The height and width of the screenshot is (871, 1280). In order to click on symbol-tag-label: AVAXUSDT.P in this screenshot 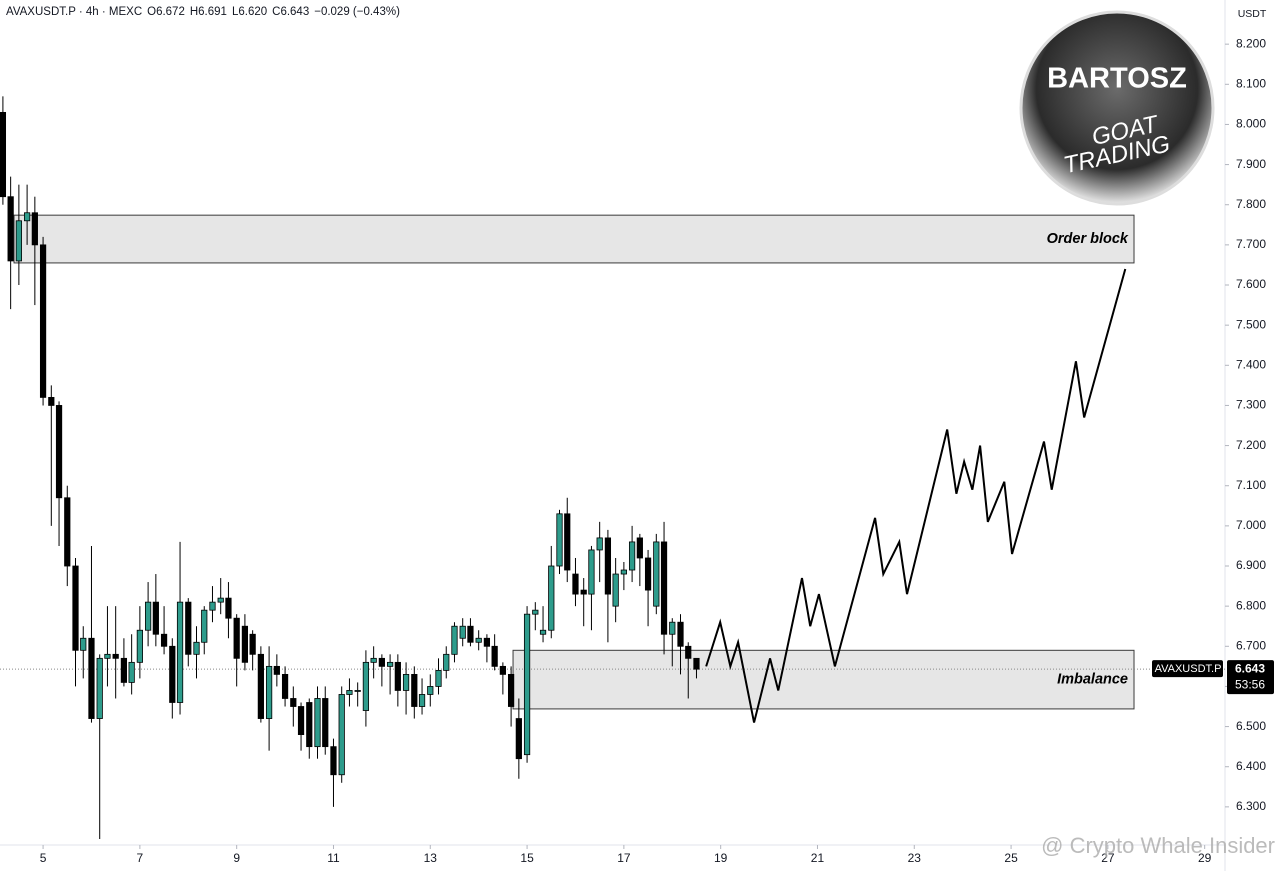, I will do `click(1188, 669)`.